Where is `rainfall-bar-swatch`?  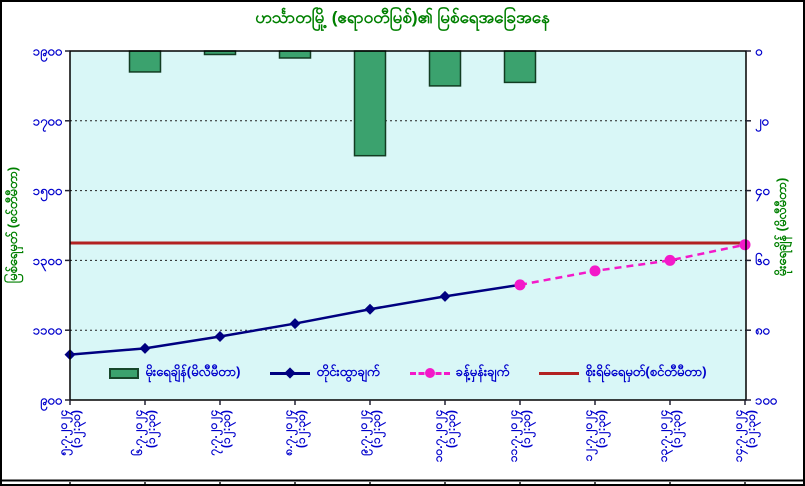 rainfall-bar-swatch is located at coordinates (124, 373).